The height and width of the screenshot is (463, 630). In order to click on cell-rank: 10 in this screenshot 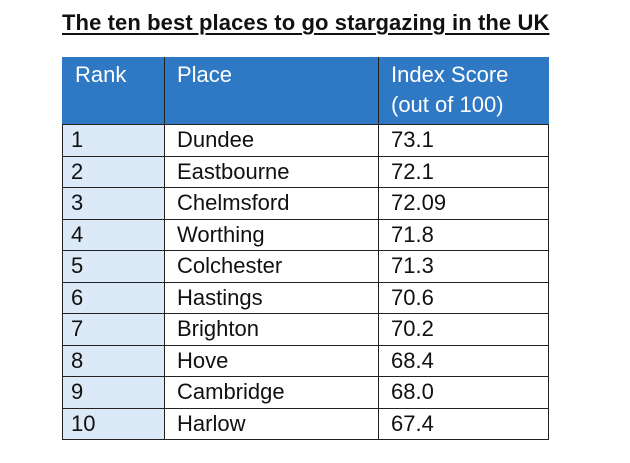, I will do `click(113, 423)`.